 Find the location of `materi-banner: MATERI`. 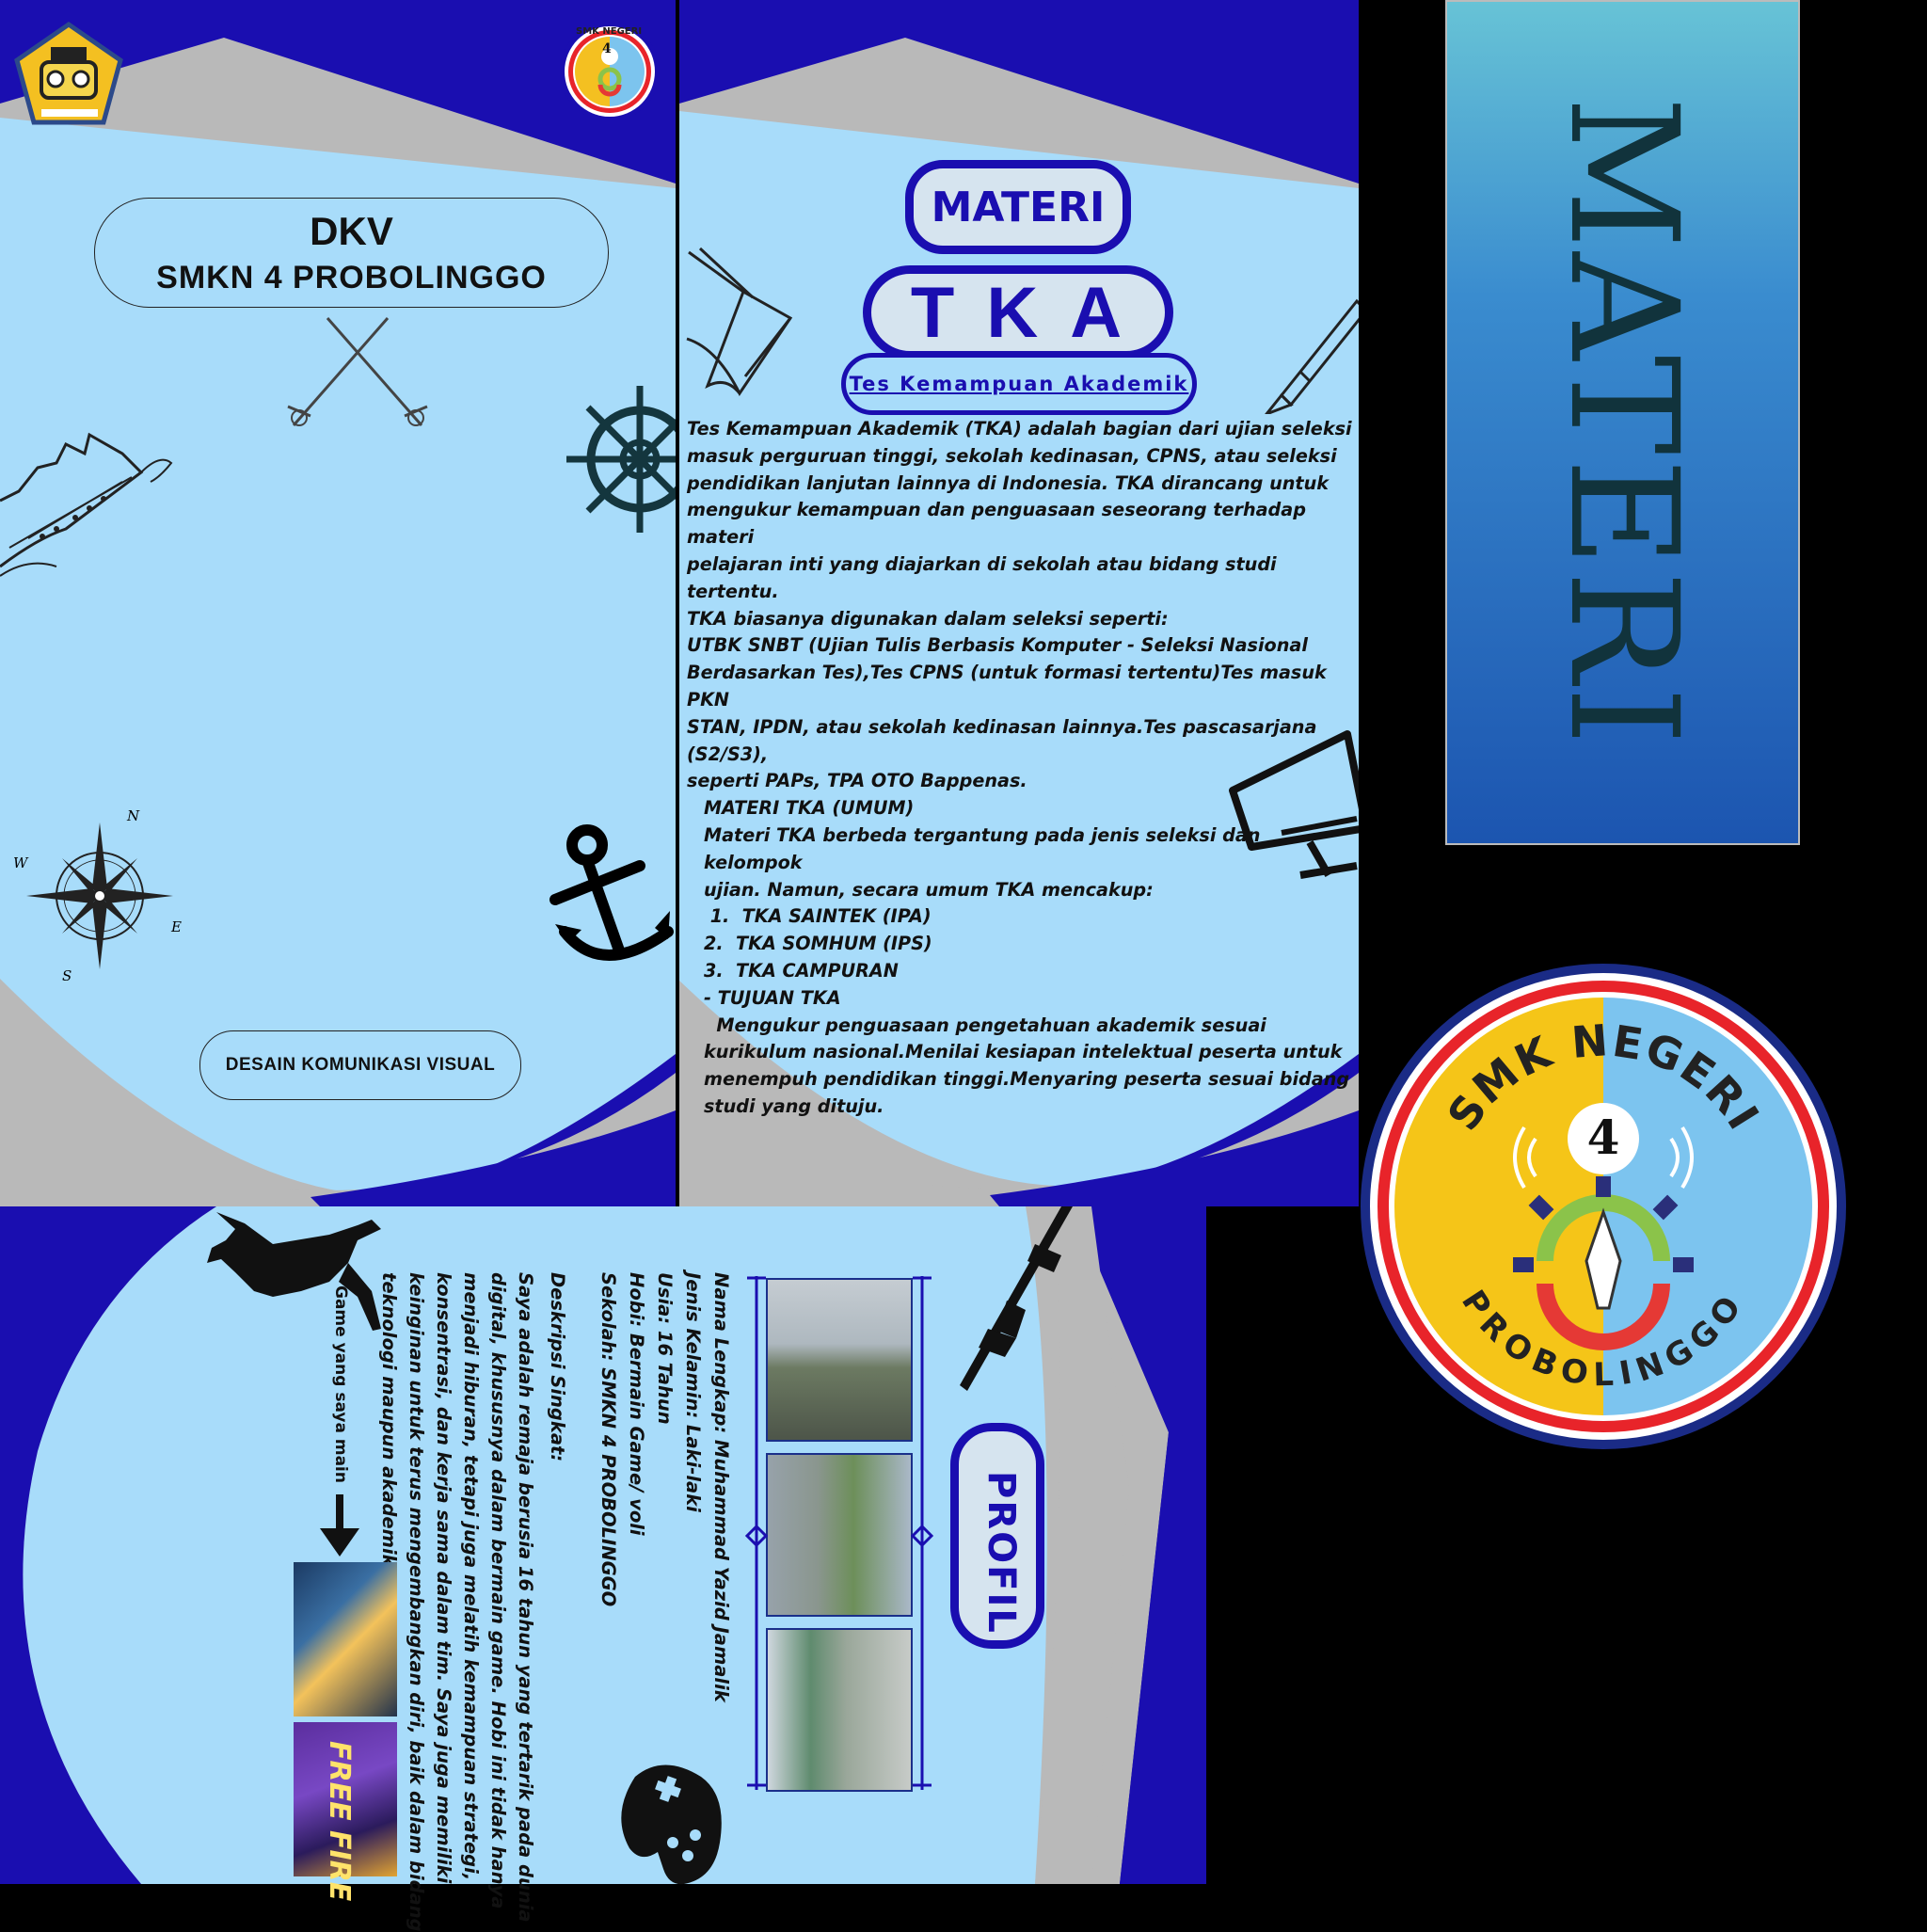

materi-banner: MATERI is located at coordinates (1622, 422).